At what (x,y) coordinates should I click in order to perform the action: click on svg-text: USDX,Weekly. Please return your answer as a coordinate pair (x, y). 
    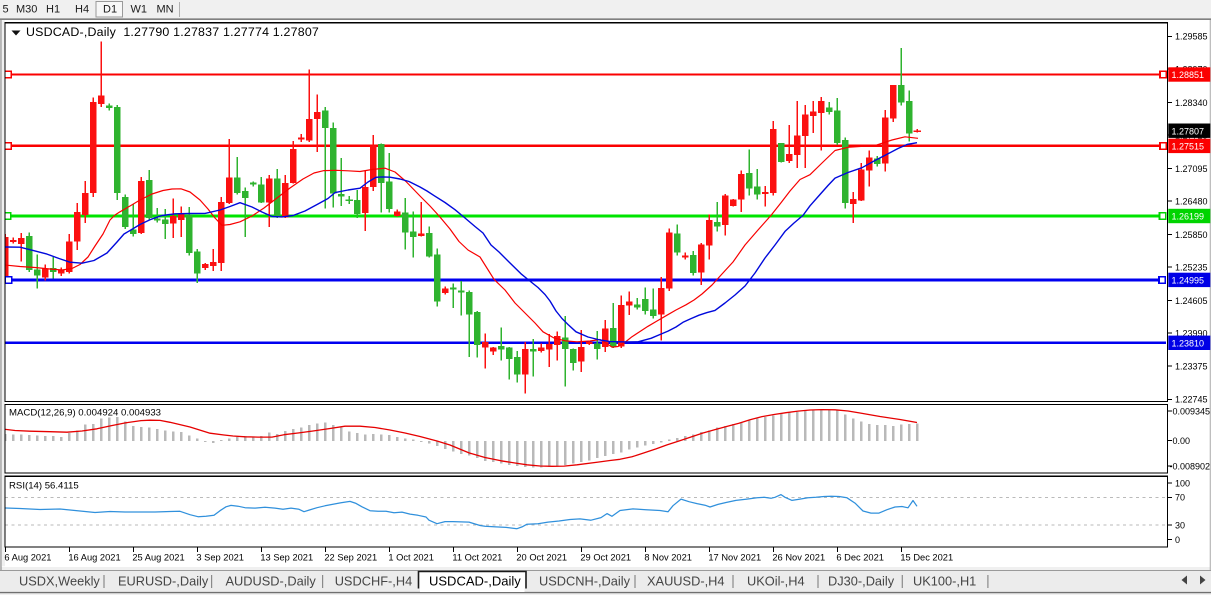
    Looking at the image, I should click on (59, 581).